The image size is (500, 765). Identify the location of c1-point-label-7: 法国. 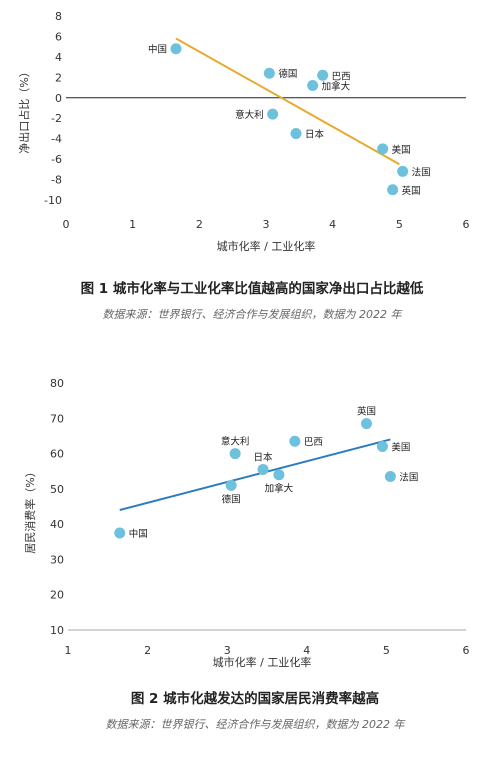
(421, 172).